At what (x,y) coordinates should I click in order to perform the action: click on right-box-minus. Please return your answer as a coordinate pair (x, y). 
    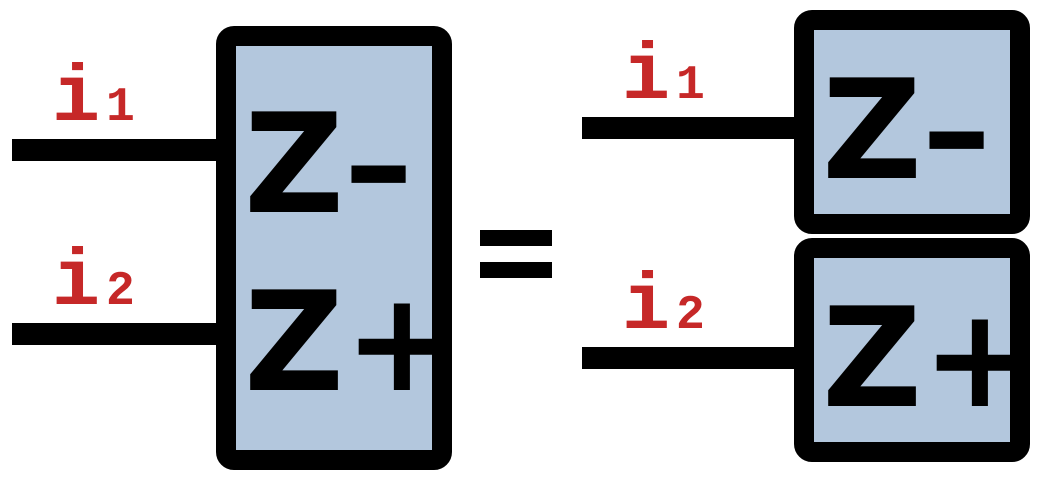
    Looking at the image, I should click on (912, 122).